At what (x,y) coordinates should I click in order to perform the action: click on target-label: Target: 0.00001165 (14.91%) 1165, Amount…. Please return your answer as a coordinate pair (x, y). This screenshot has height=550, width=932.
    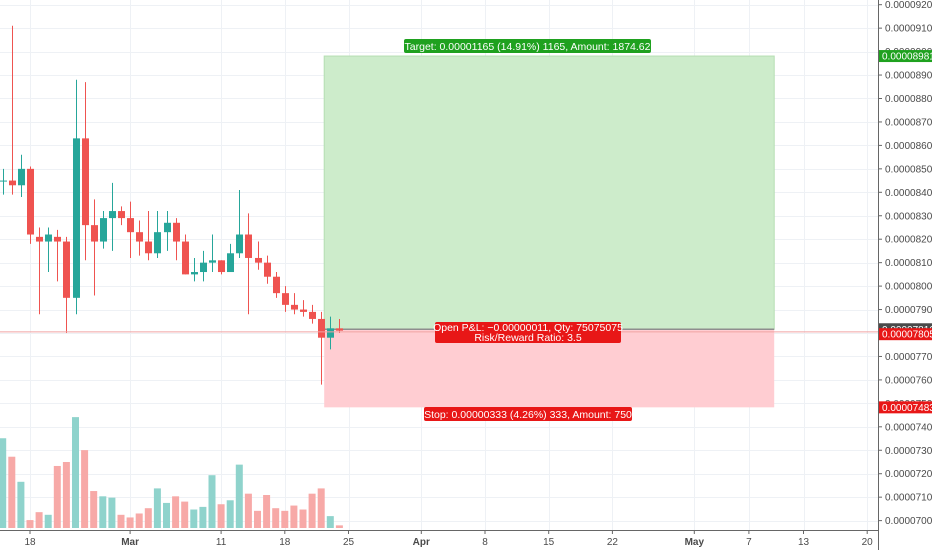
    Looking at the image, I should click on (527, 46).